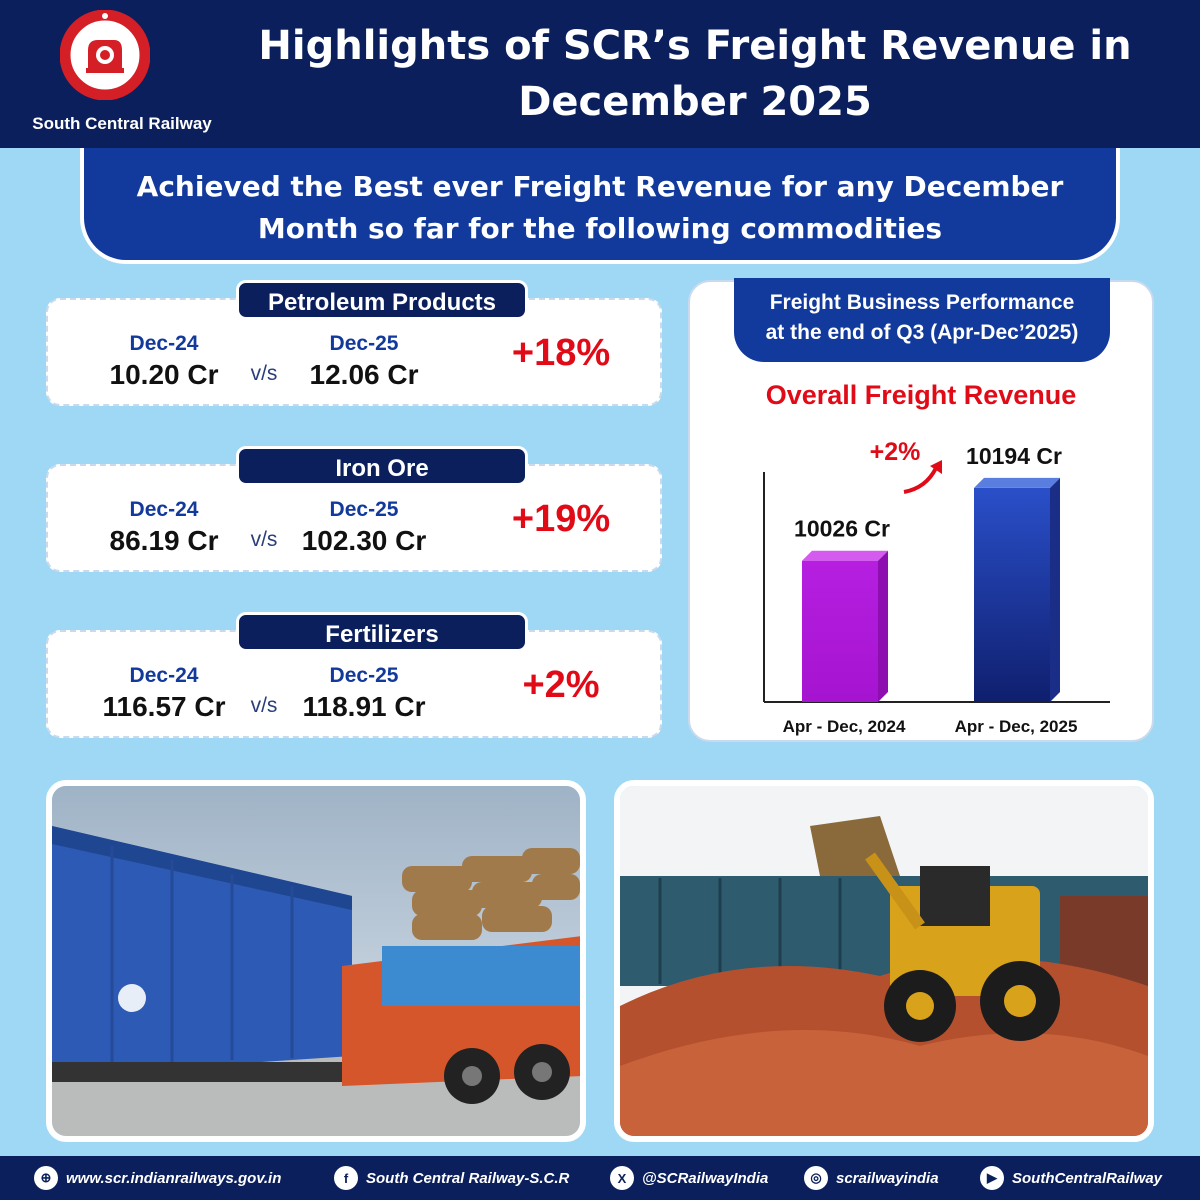 The image size is (1200, 1200). What do you see at coordinates (895, 452) in the screenshot?
I see `growth-annotation: +2%` at bounding box center [895, 452].